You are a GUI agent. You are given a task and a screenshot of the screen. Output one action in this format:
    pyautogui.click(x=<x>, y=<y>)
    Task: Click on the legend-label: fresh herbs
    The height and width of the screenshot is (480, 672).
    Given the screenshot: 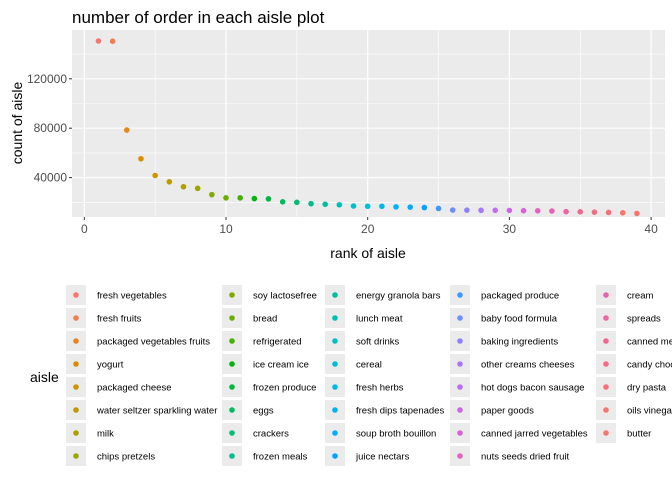 What is the action you would take?
    pyautogui.click(x=380, y=388)
    